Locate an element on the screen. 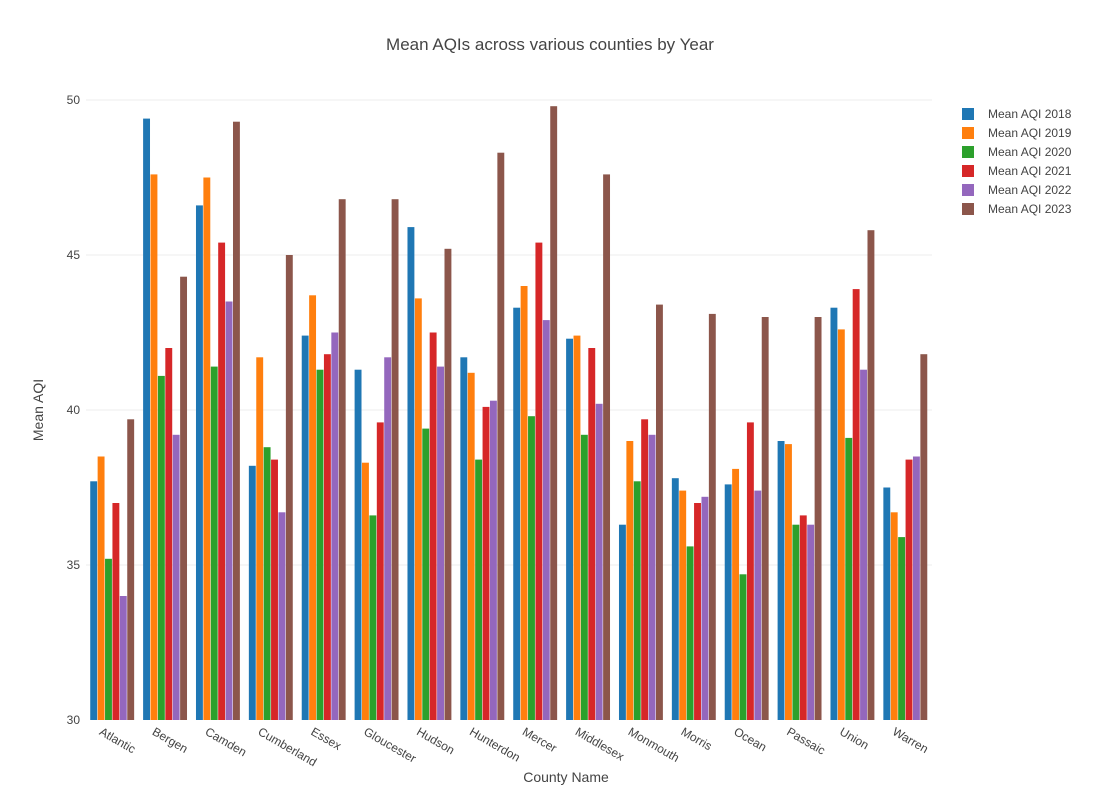 The width and height of the screenshot is (1100, 800). y-tick-labels: 30 35 40 45 50 is located at coordinates (74, 410).